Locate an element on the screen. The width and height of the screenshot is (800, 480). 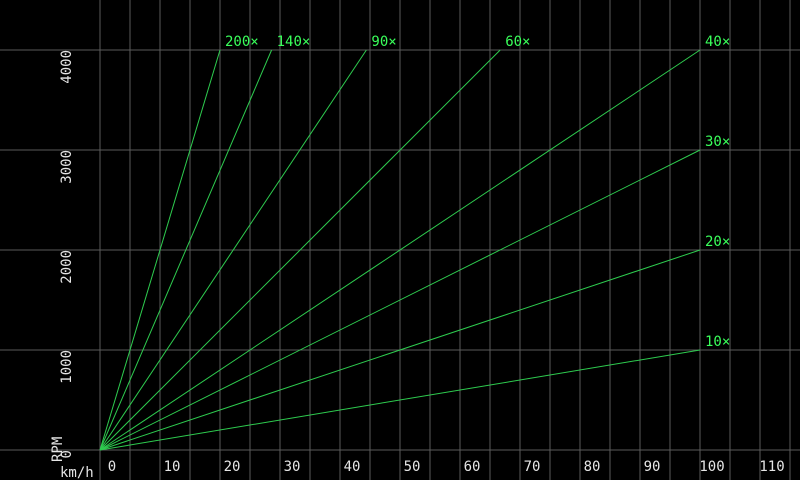
series-label: 90× is located at coordinates (383, 42).